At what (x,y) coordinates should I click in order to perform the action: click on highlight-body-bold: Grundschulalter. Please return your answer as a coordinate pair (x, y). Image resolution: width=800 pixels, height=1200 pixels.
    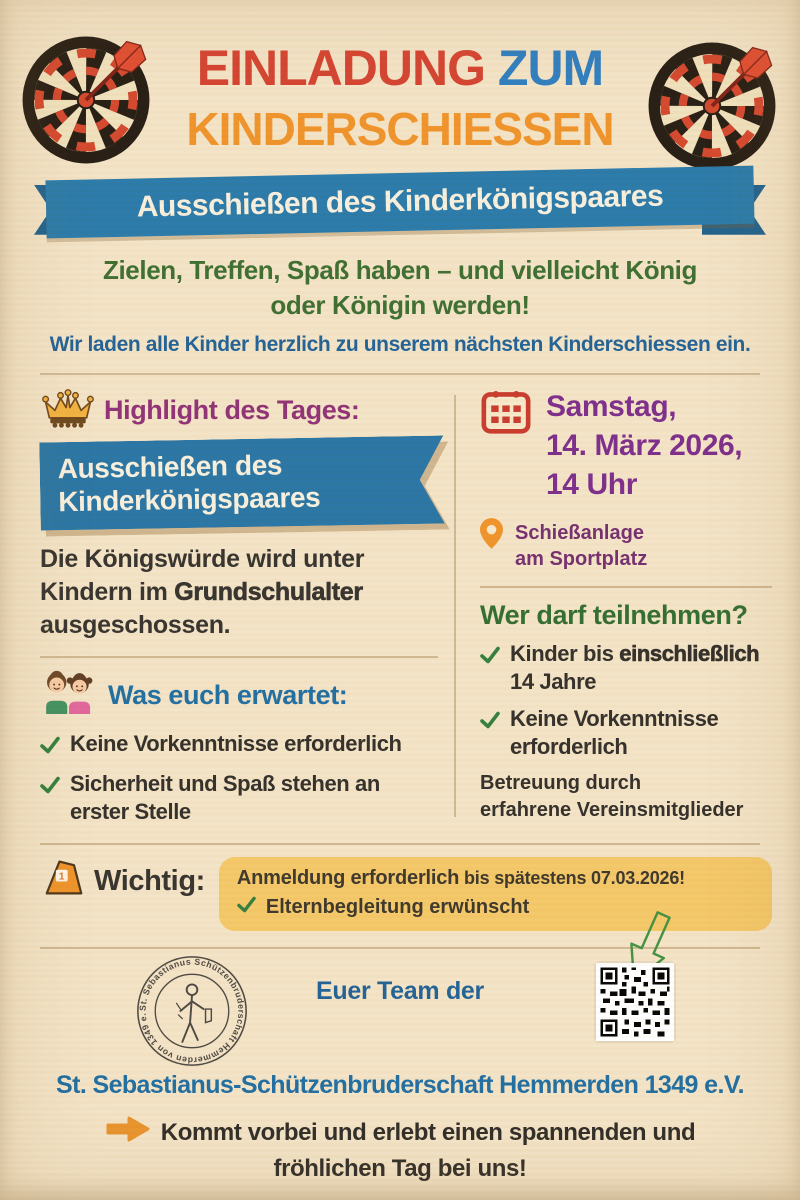
    Looking at the image, I should click on (268, 592).